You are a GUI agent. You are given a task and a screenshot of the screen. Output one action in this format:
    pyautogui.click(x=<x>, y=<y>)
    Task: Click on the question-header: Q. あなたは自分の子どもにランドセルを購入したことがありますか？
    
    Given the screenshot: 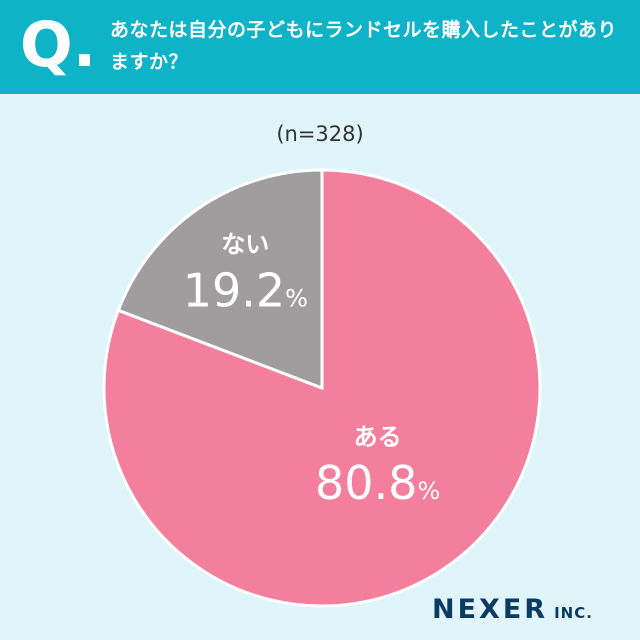 What is the action you would take?
    pyautogui.click(x=320, y=47)
    